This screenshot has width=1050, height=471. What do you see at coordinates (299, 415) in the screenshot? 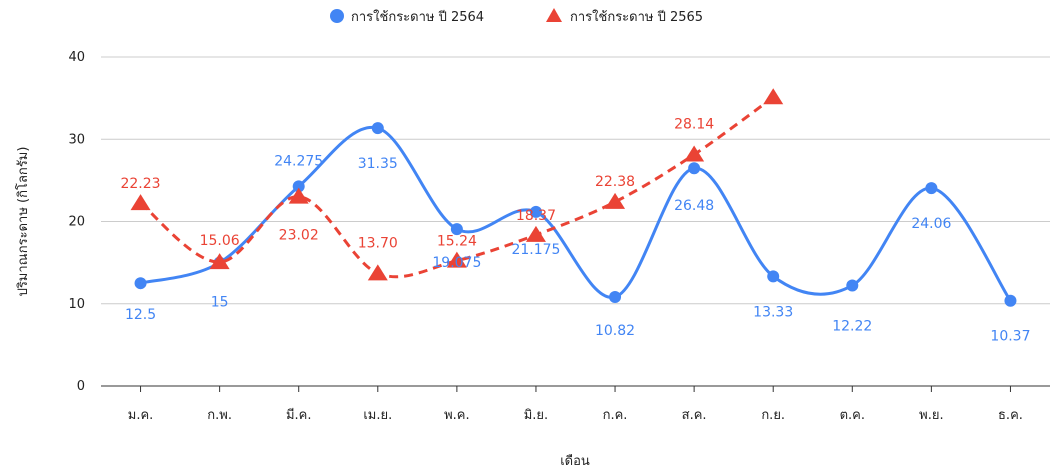
I see `x-tick-label: มี.ค.` at bounding box center [299, 415].